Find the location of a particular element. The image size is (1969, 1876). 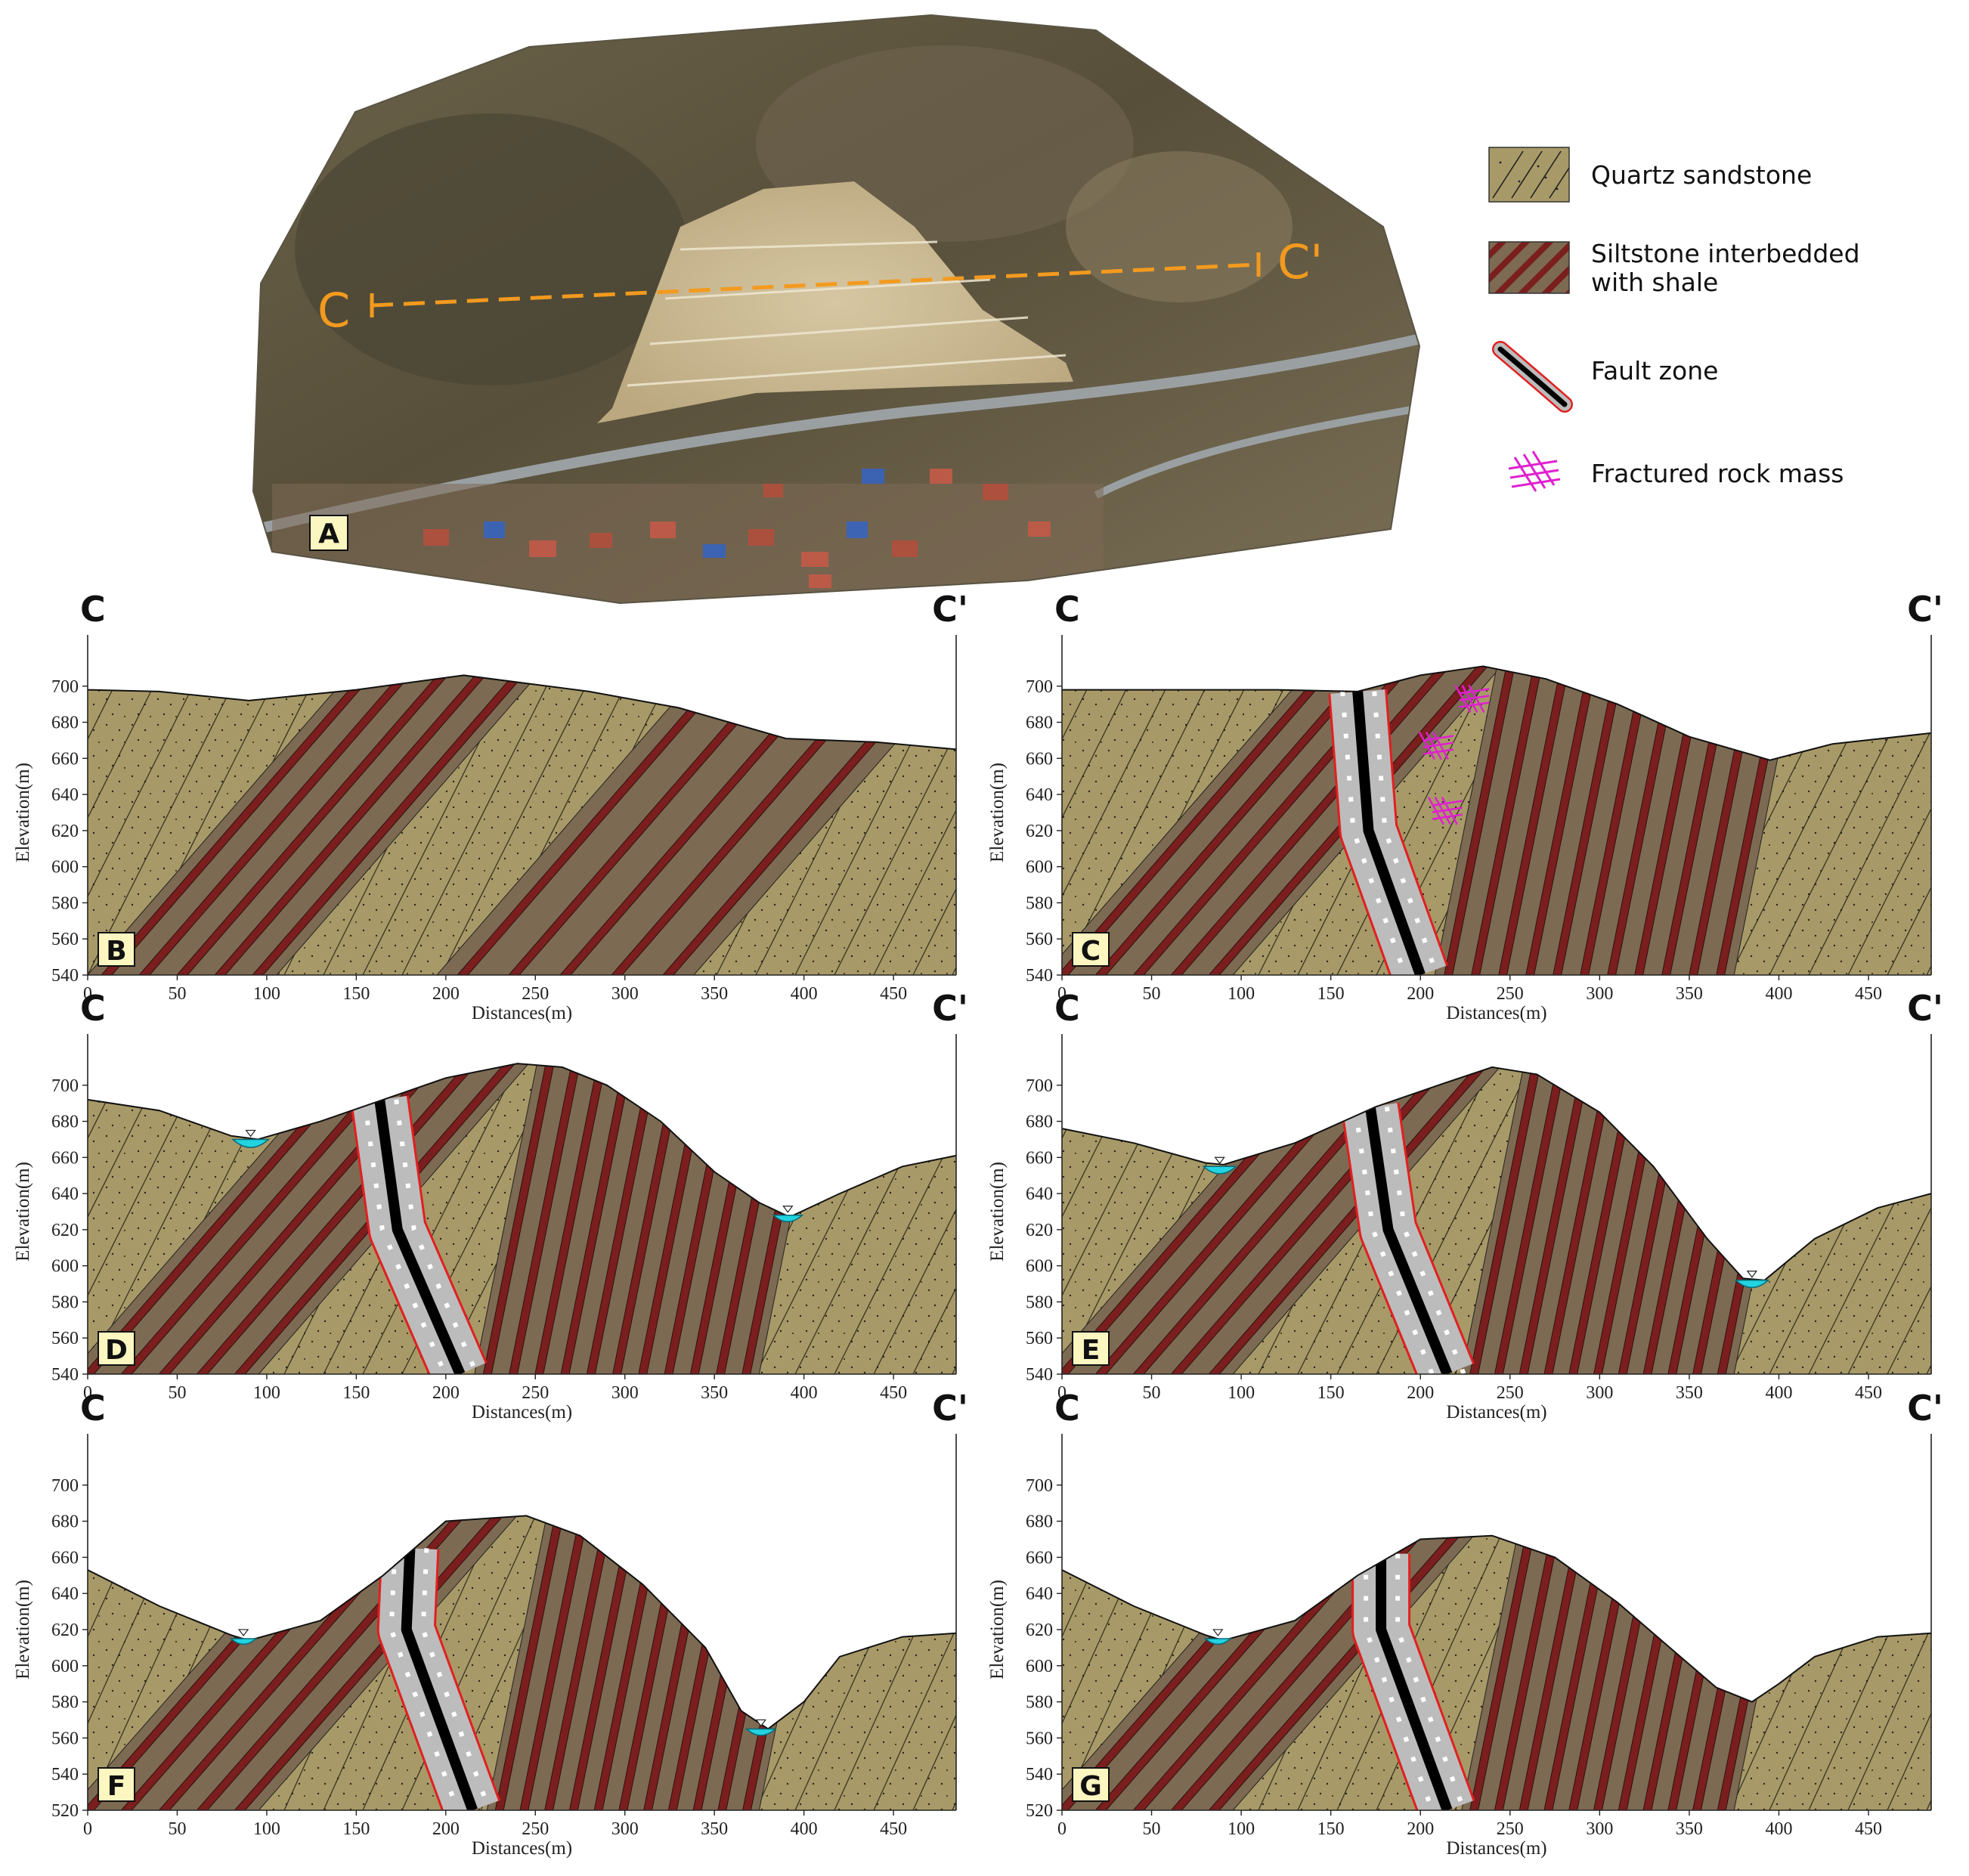

panel-label: G is located at coordinates (1091, 1785).